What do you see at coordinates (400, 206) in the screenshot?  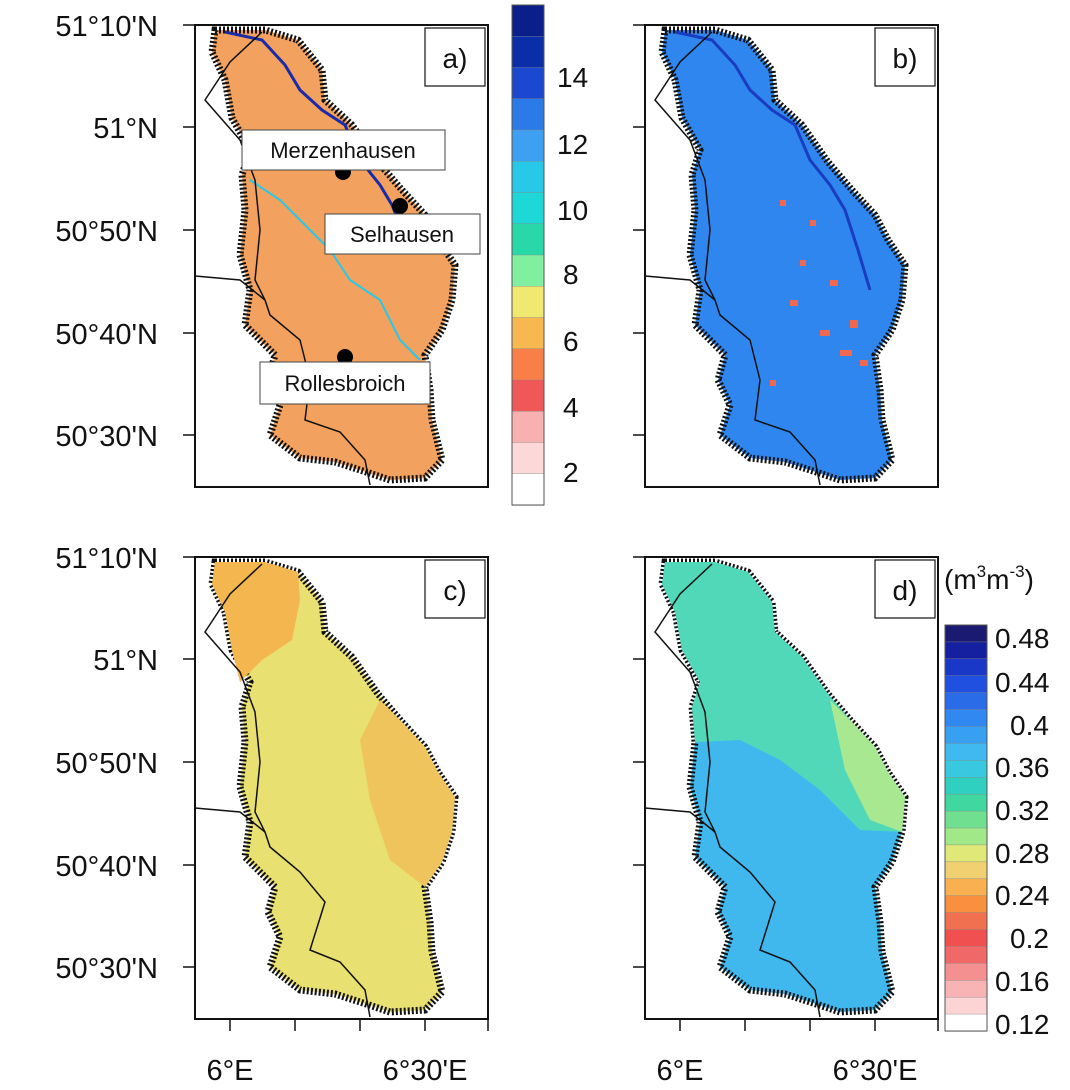 I see `site-dot-selhausen` at bounding box center [400, 206].